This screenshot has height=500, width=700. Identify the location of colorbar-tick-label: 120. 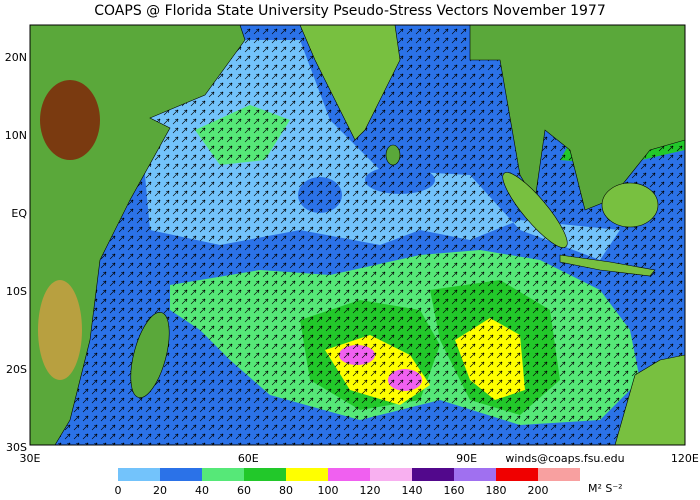
(370, 490).